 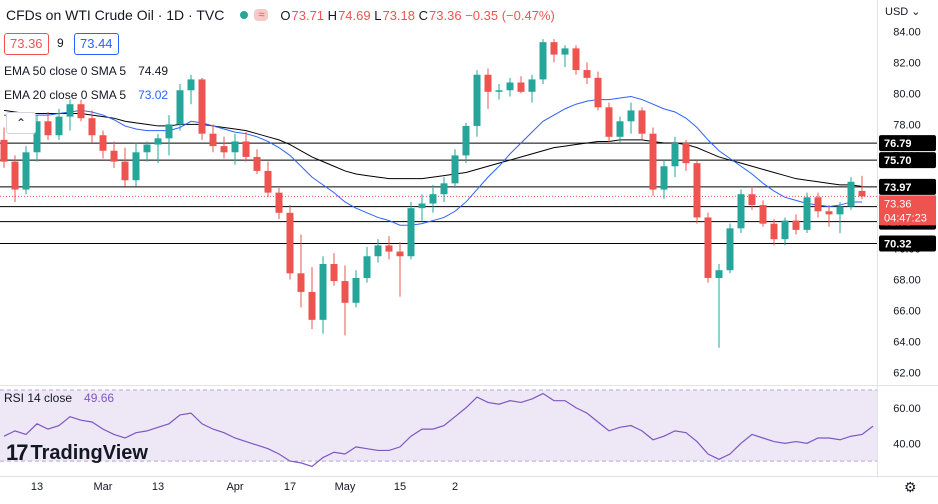 What do you see at coordinates (910, 487) in the screenshot?
I see `gear-icon: ⚙` at bounding box center [910, 487].